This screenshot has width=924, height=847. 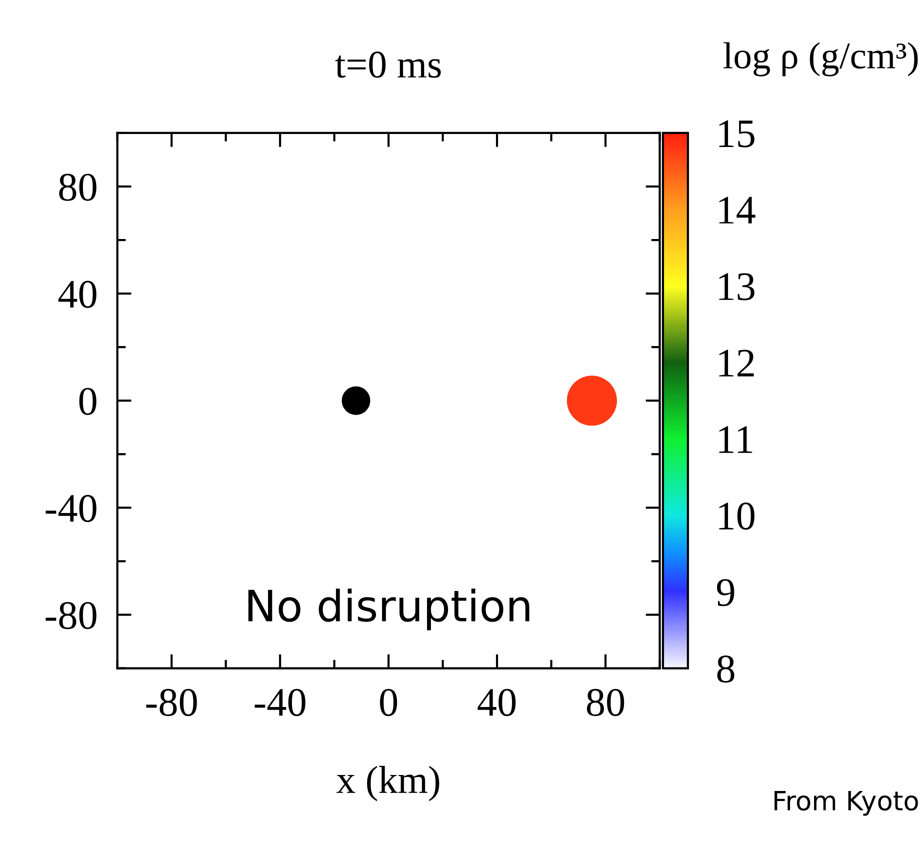 What do you see at coordinates (389, 702) in the screenshot?
I see `x-tick-label: 0` at bounding box center [389, 702].